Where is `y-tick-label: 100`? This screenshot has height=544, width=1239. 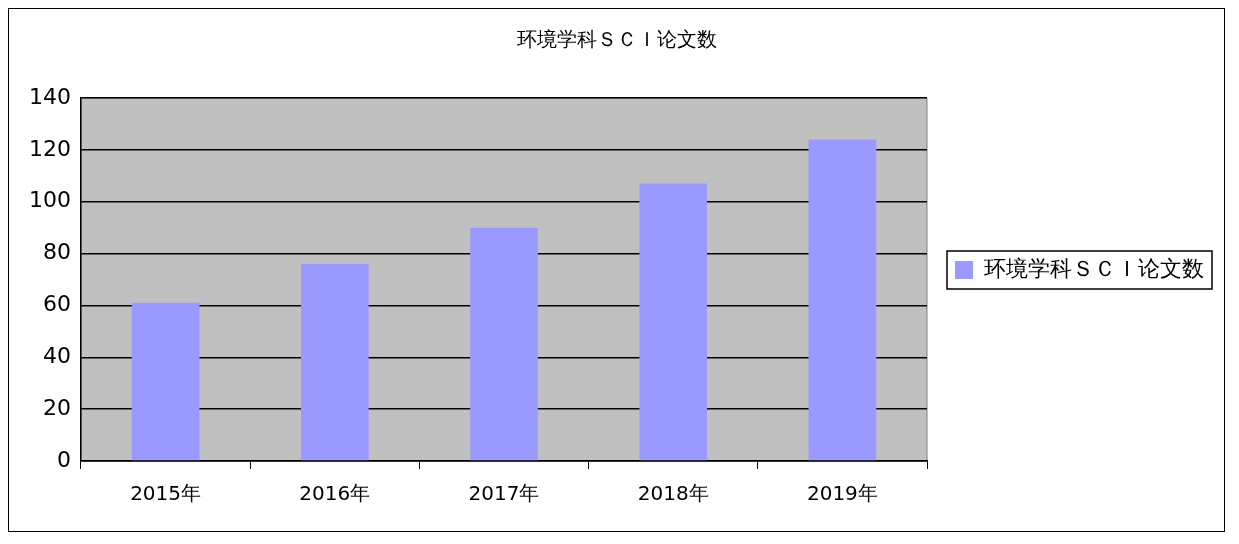
y-tick-label: 100 is located at coordinates (49, 200).